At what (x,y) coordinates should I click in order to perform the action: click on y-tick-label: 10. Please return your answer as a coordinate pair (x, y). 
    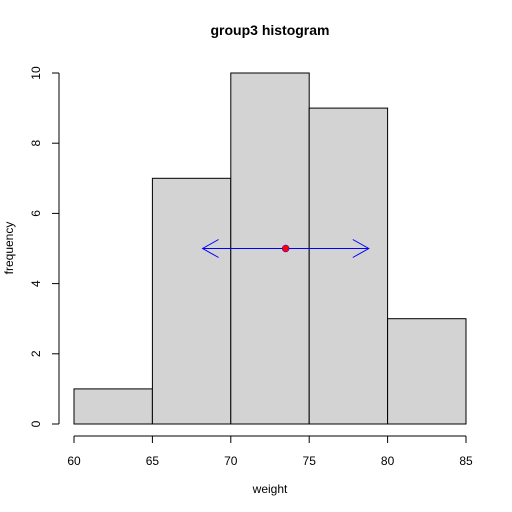
    Looking at the image, I should click on (36, 73).